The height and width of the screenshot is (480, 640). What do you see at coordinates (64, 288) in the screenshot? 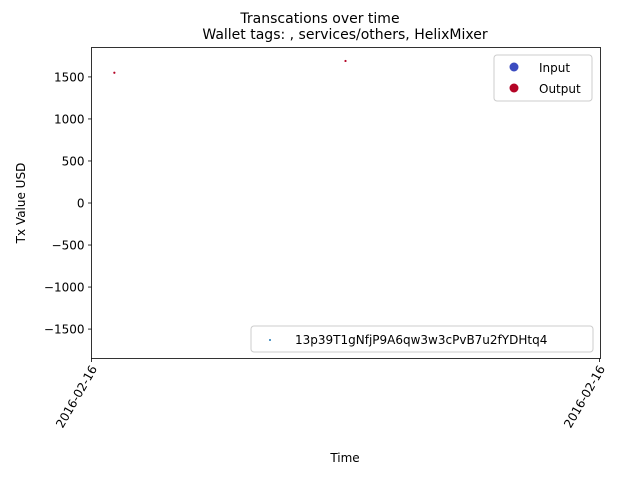
I see `y-tick-label: −1000` at bounding box center [64, 288].